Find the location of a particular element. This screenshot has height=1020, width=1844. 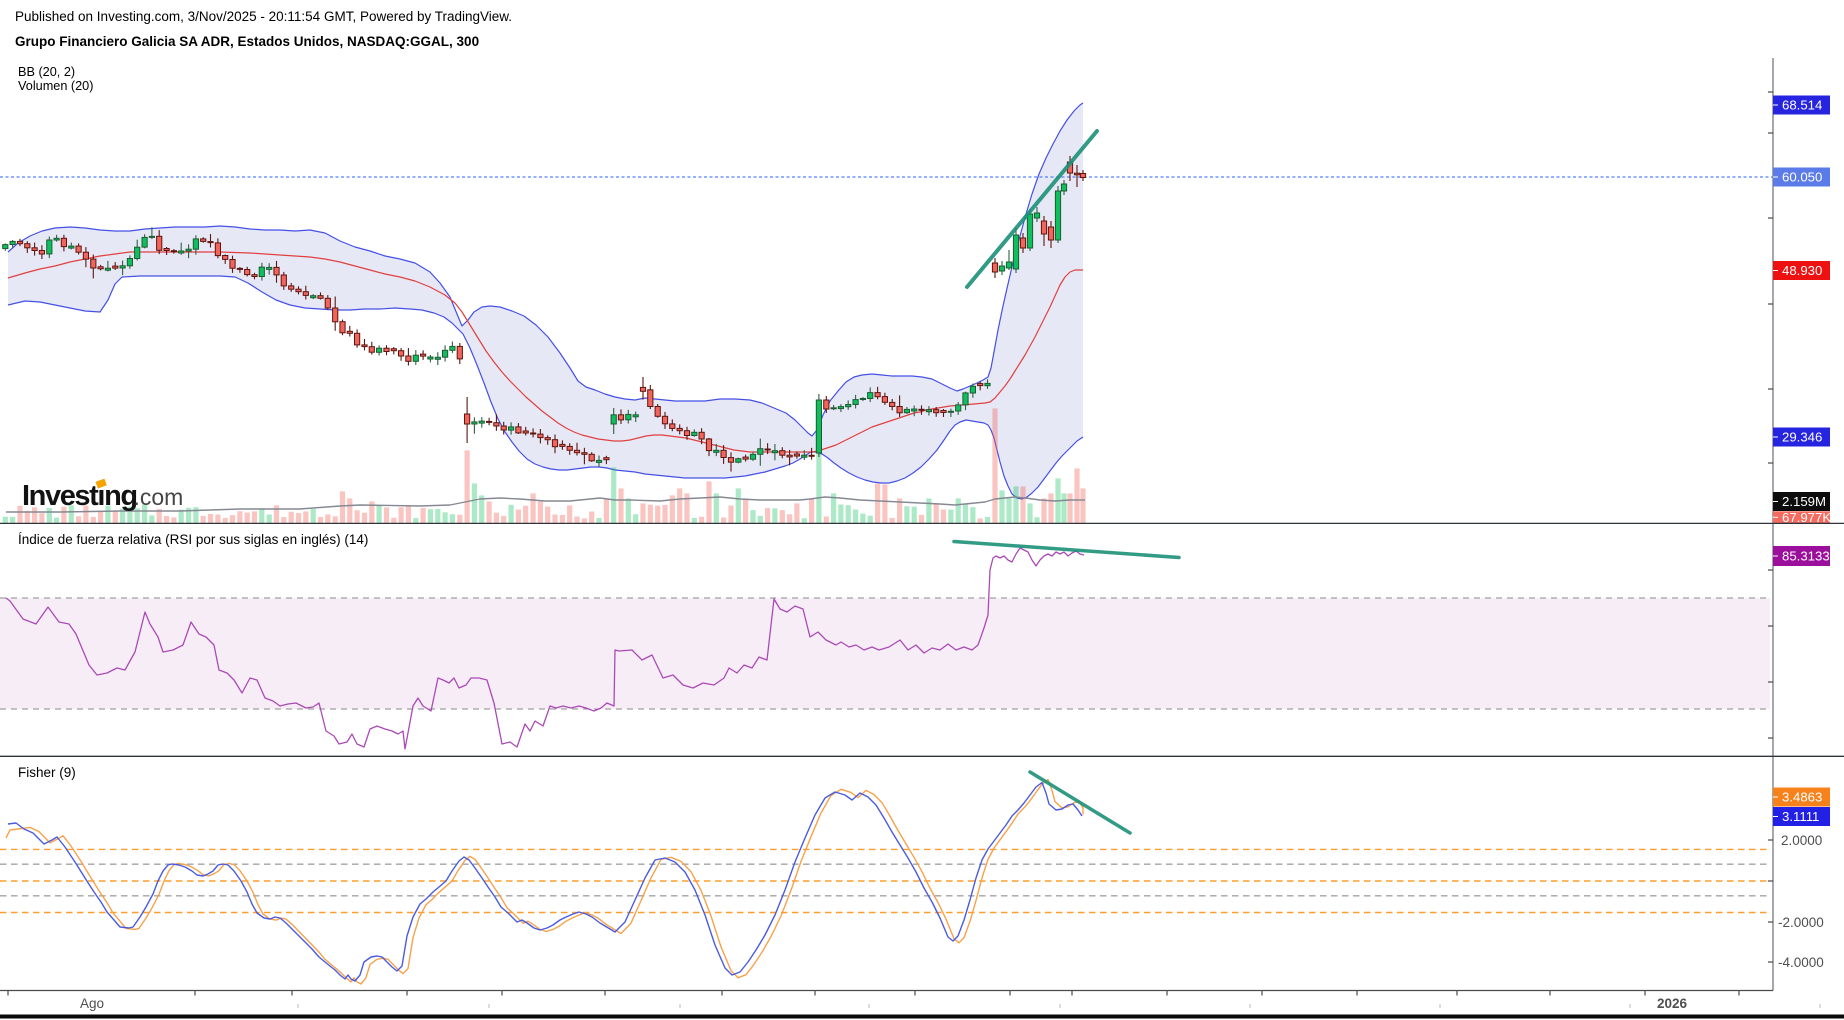

svg-text: 85.3133 is located at coordinates (1806, 556).